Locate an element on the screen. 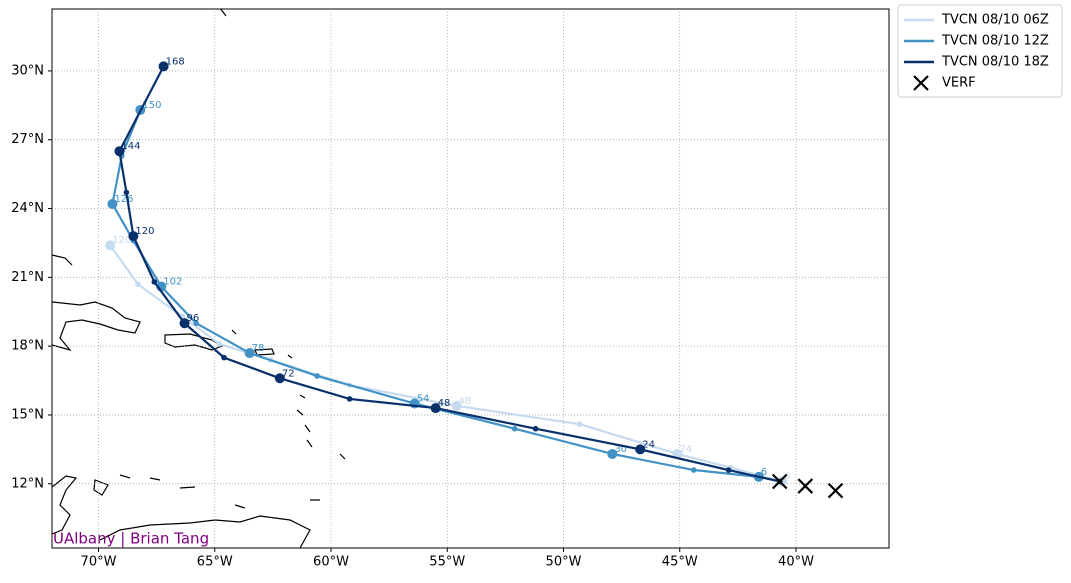  point-label: 102 is located at coordinates (172, 282).